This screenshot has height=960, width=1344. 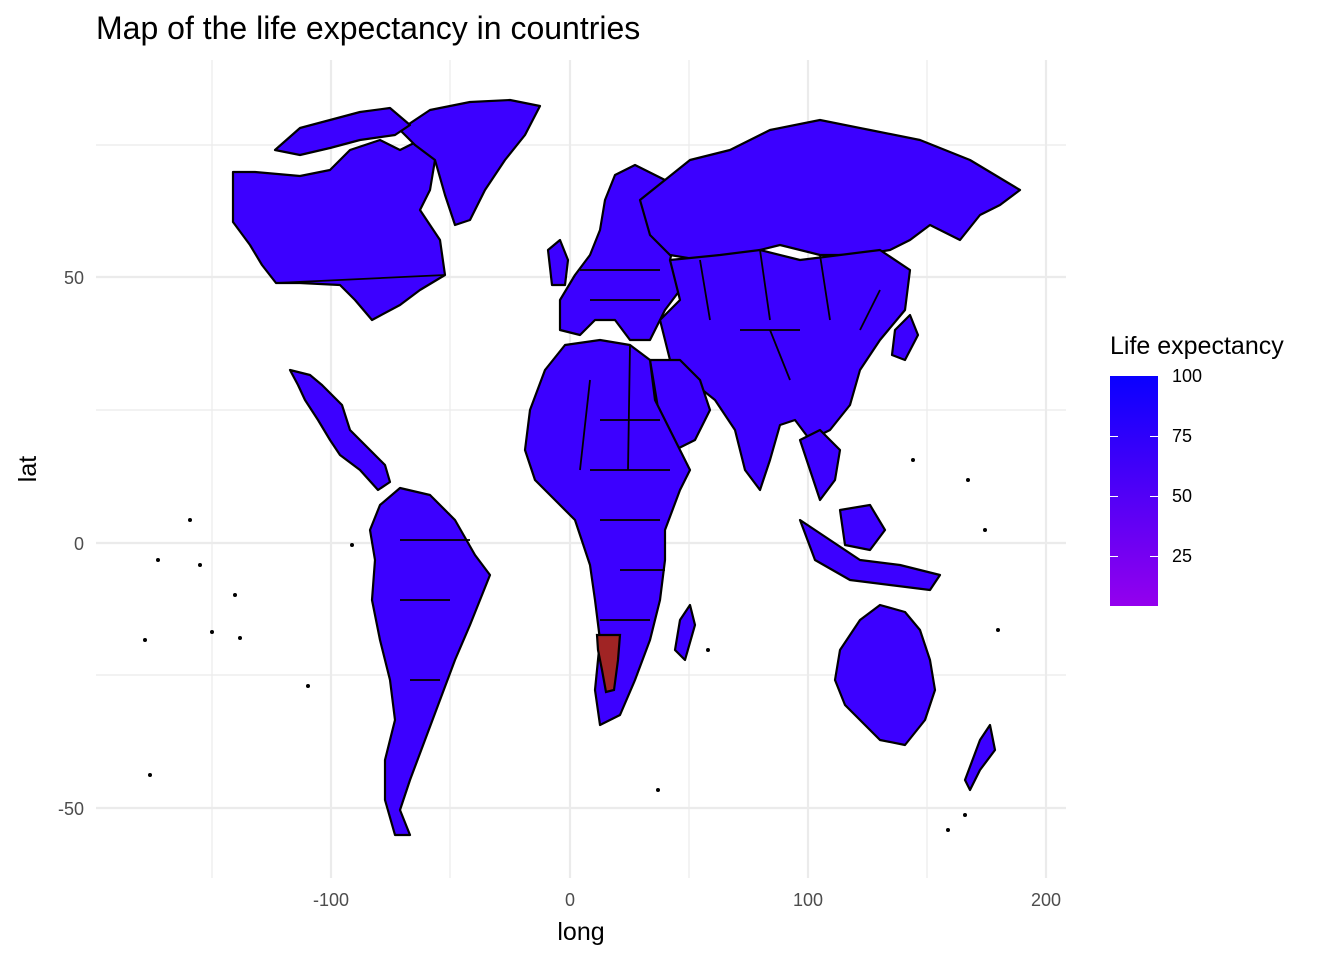 I want to click on legend-title: Life expectancy, so click(x=1197, y=346).